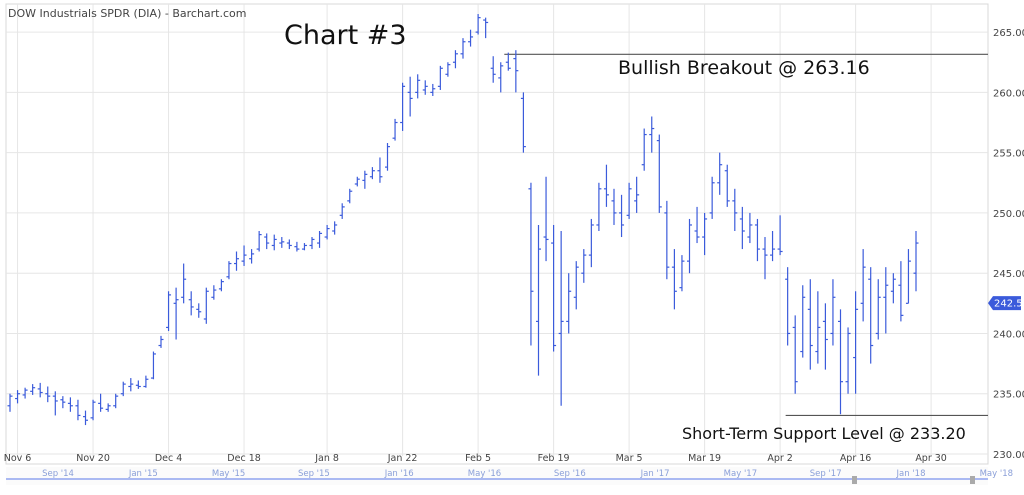 Image resolution: width=1024 pixels, height=495 pixels. What do you see at coordinates (228, 474) in the screenshot?
I see `navigator-label: May '15` at bounding box center [228, 474].